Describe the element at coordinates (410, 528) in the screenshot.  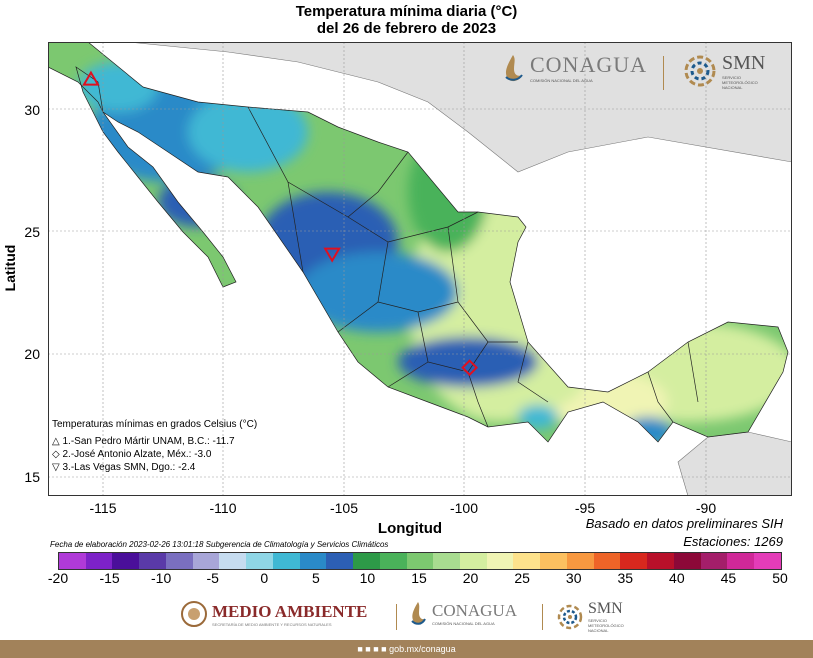
I see `x-axis-label: Longitud` at that location.